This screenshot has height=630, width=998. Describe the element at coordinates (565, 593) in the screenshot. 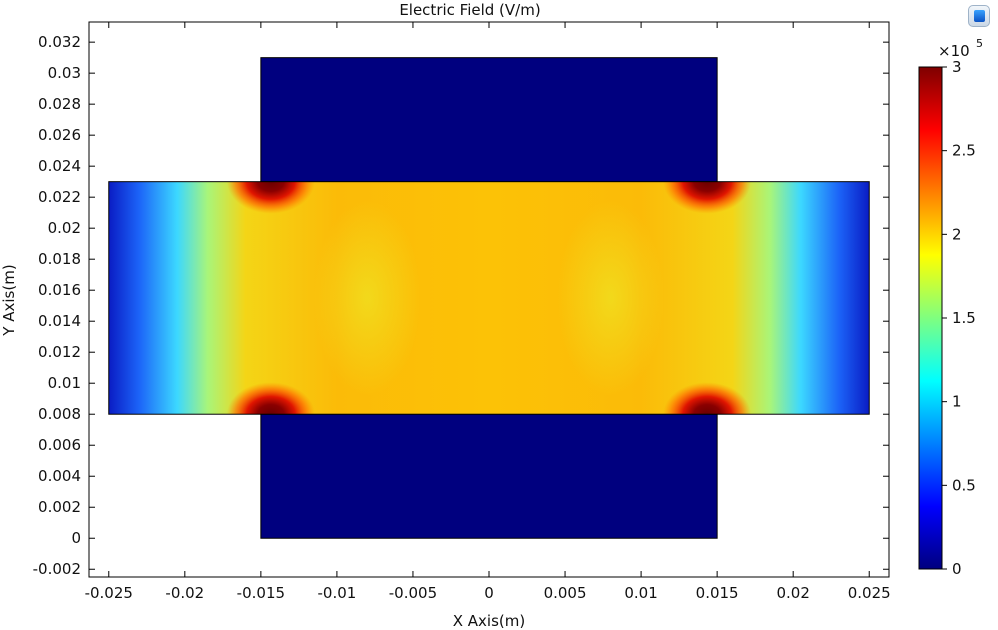

I see `x-tick-label: 0.005` at that location.